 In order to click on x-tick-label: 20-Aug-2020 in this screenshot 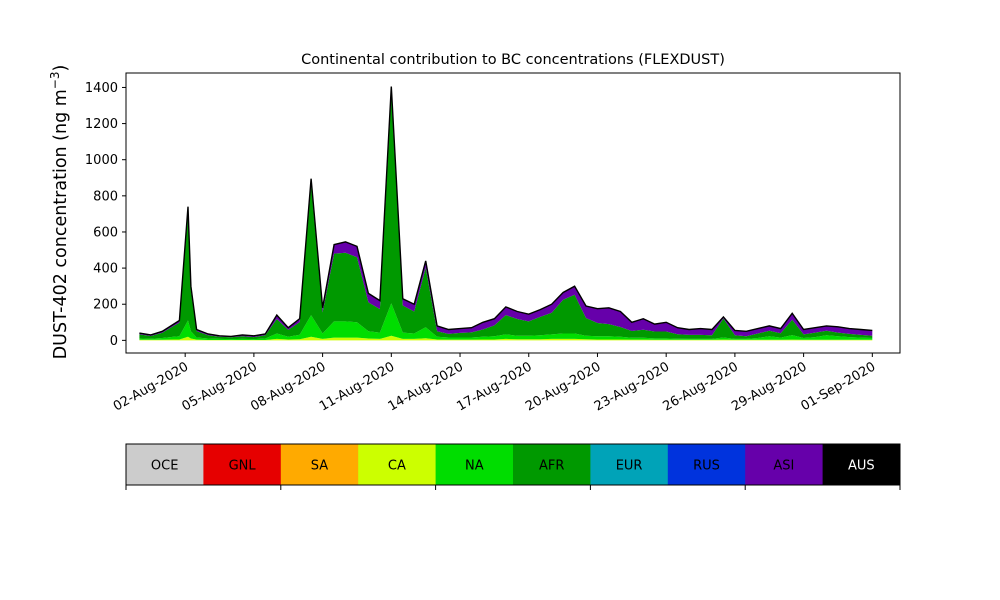, I will do `click(563, 386)`.